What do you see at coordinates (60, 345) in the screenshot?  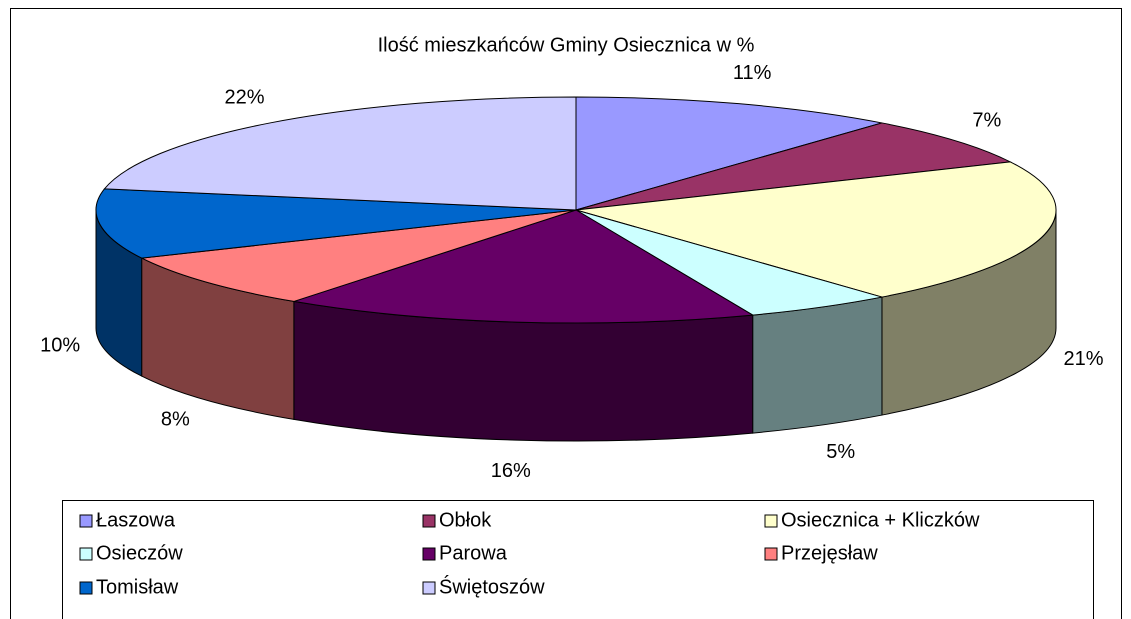 I see `data-label: 10%` at bounding box center [60, 345].